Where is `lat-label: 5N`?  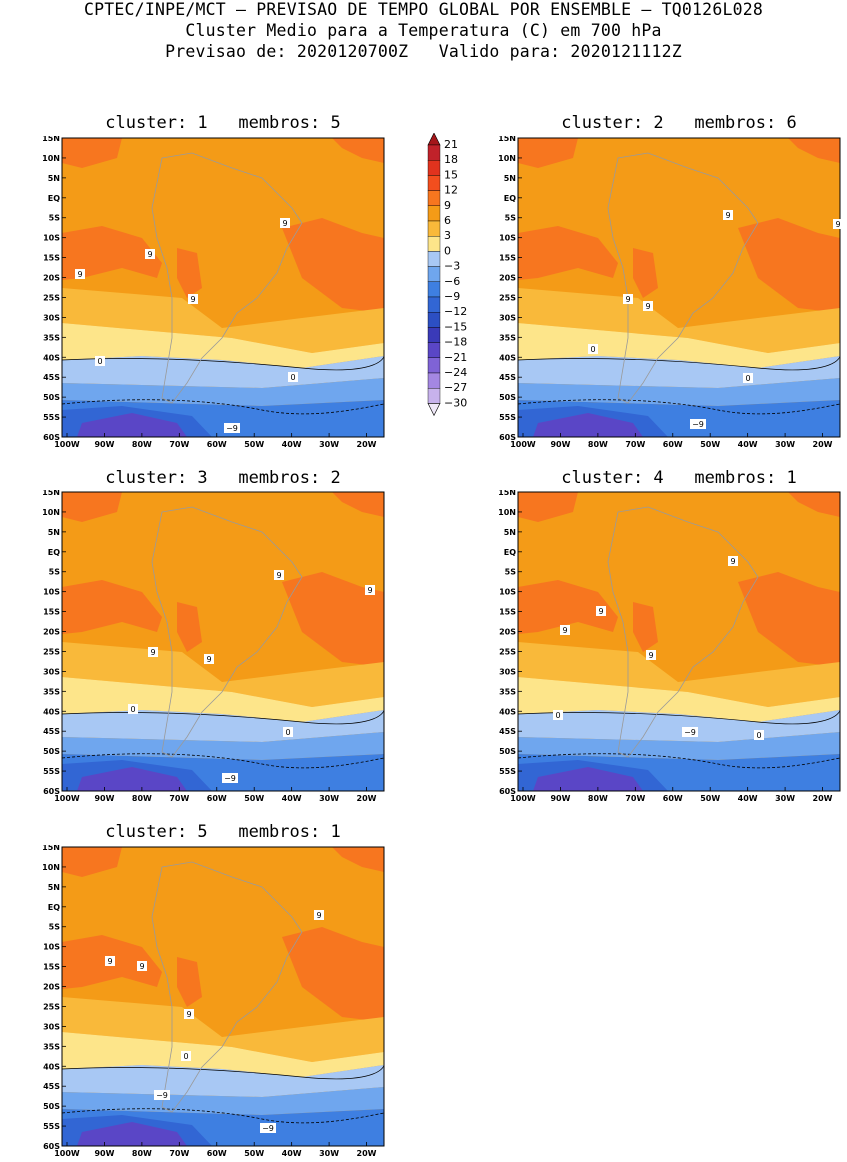
lat-label: 5N is located at coordinates (54, 887).